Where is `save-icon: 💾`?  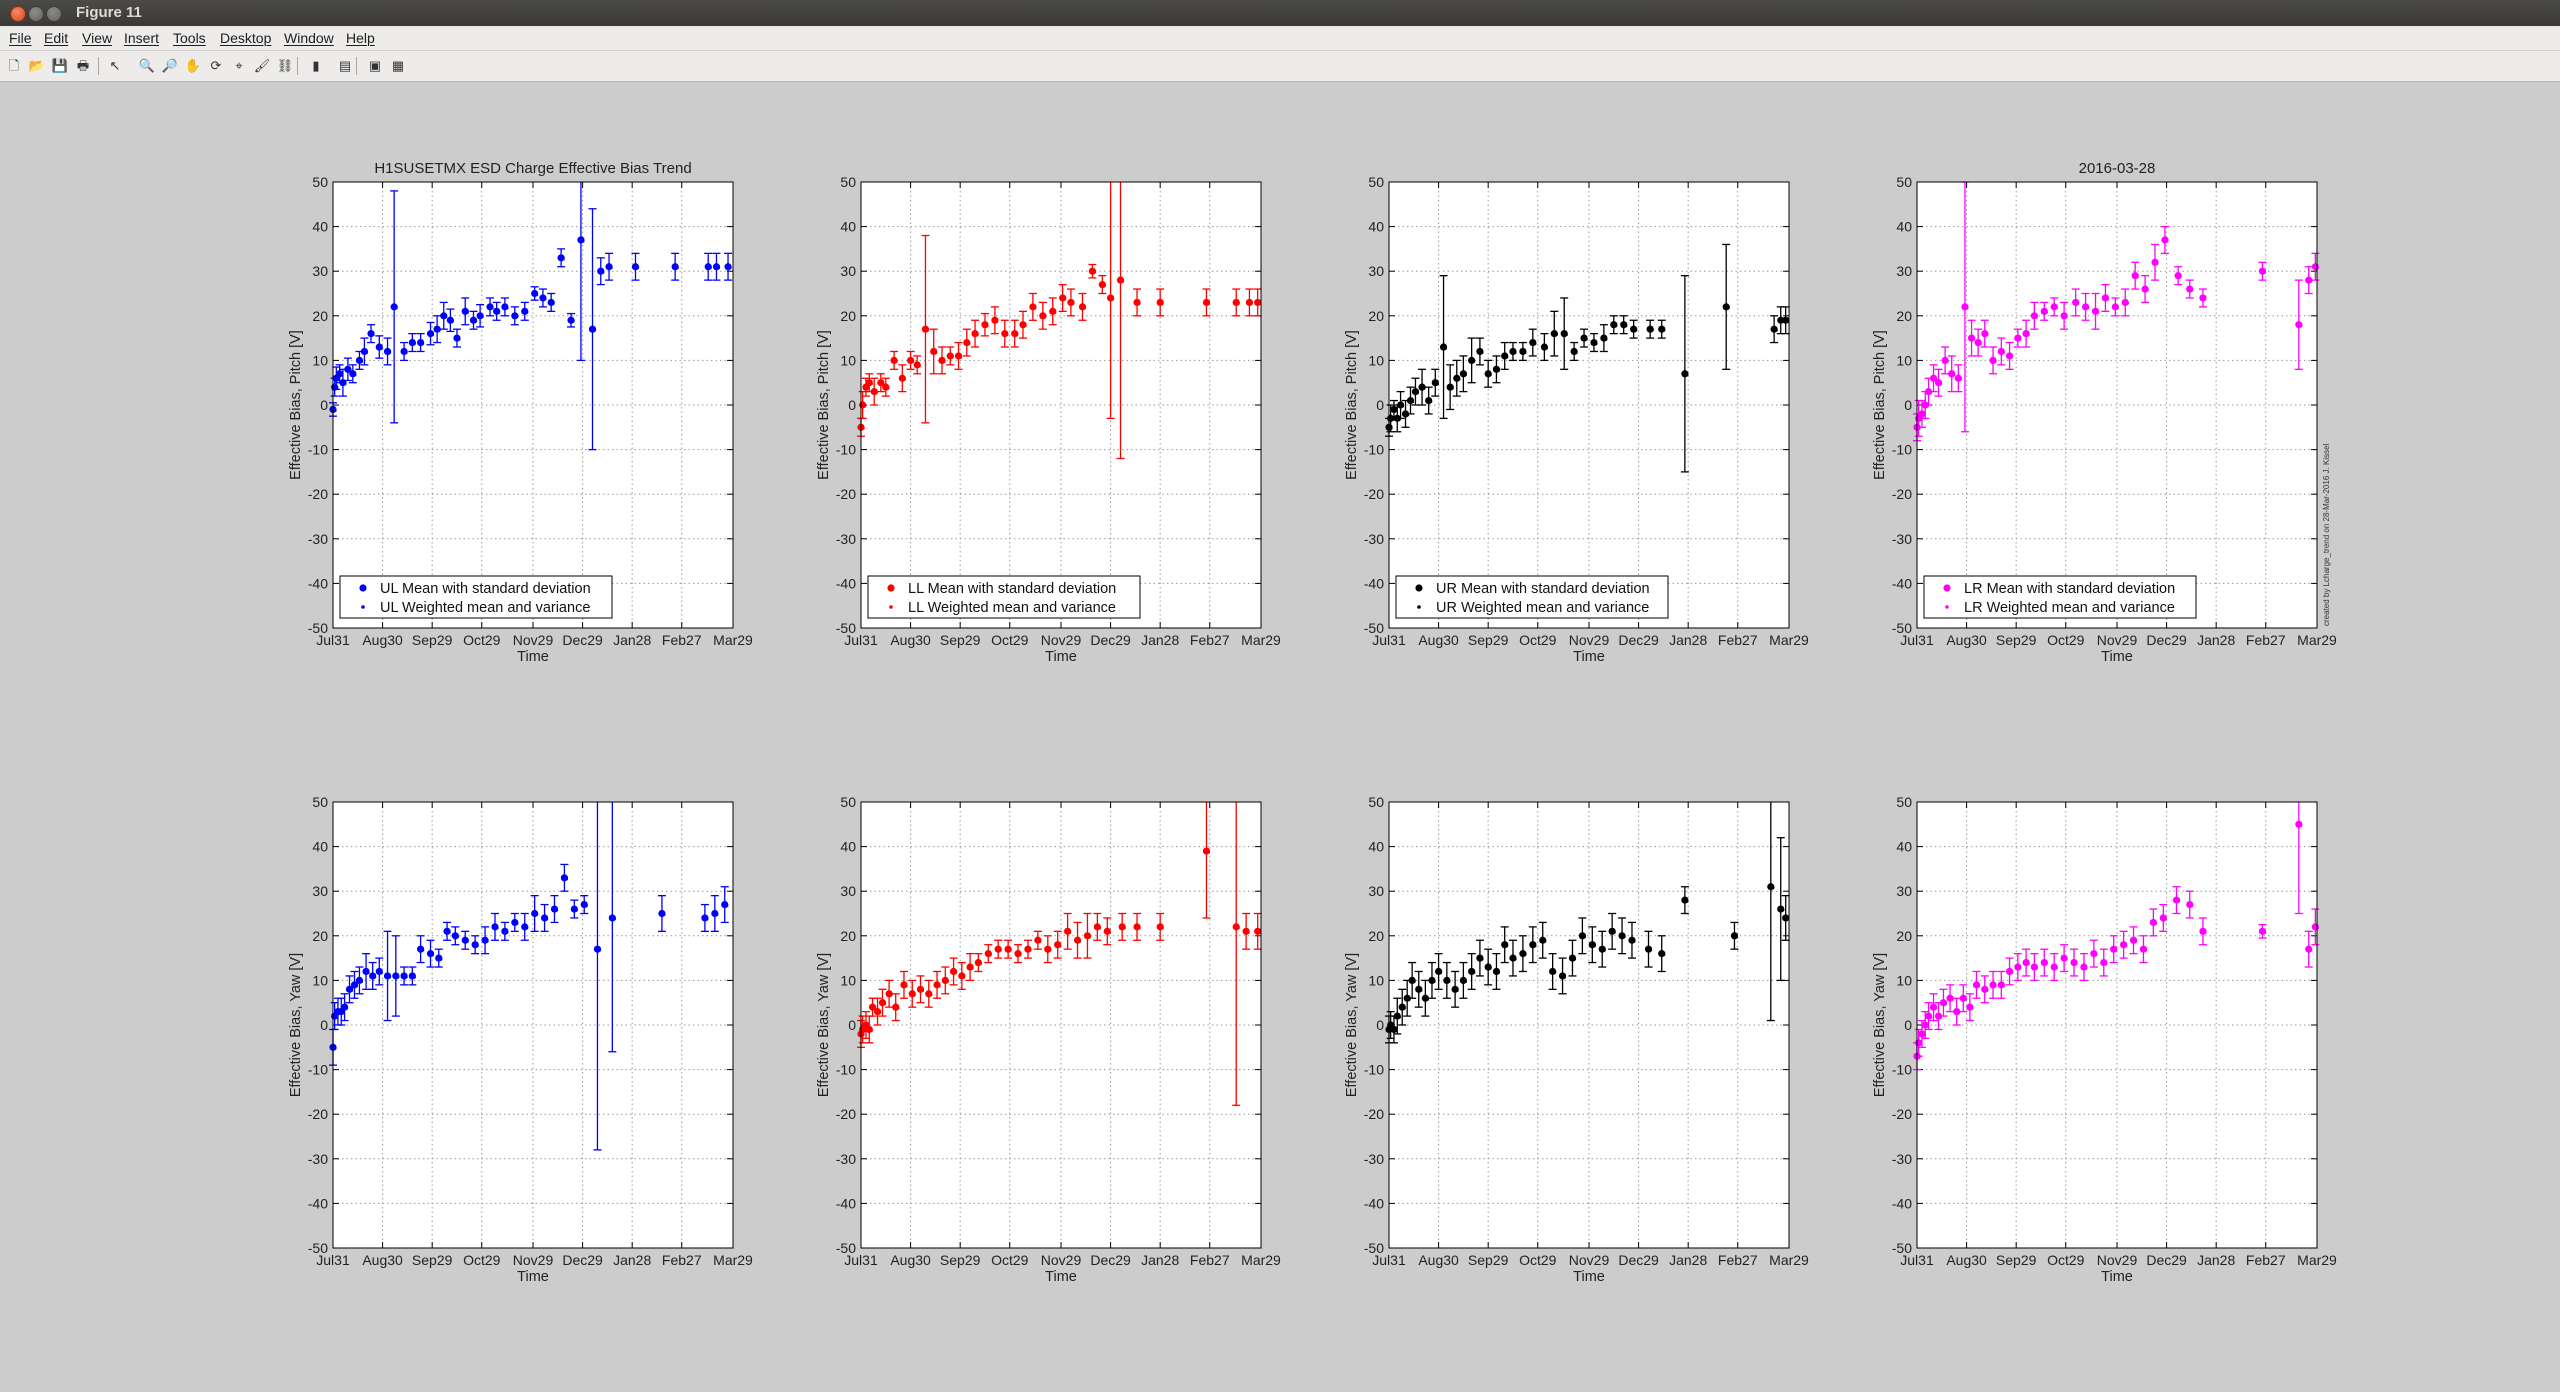 save-icon: 💾 is located at coordinates (60, 65).